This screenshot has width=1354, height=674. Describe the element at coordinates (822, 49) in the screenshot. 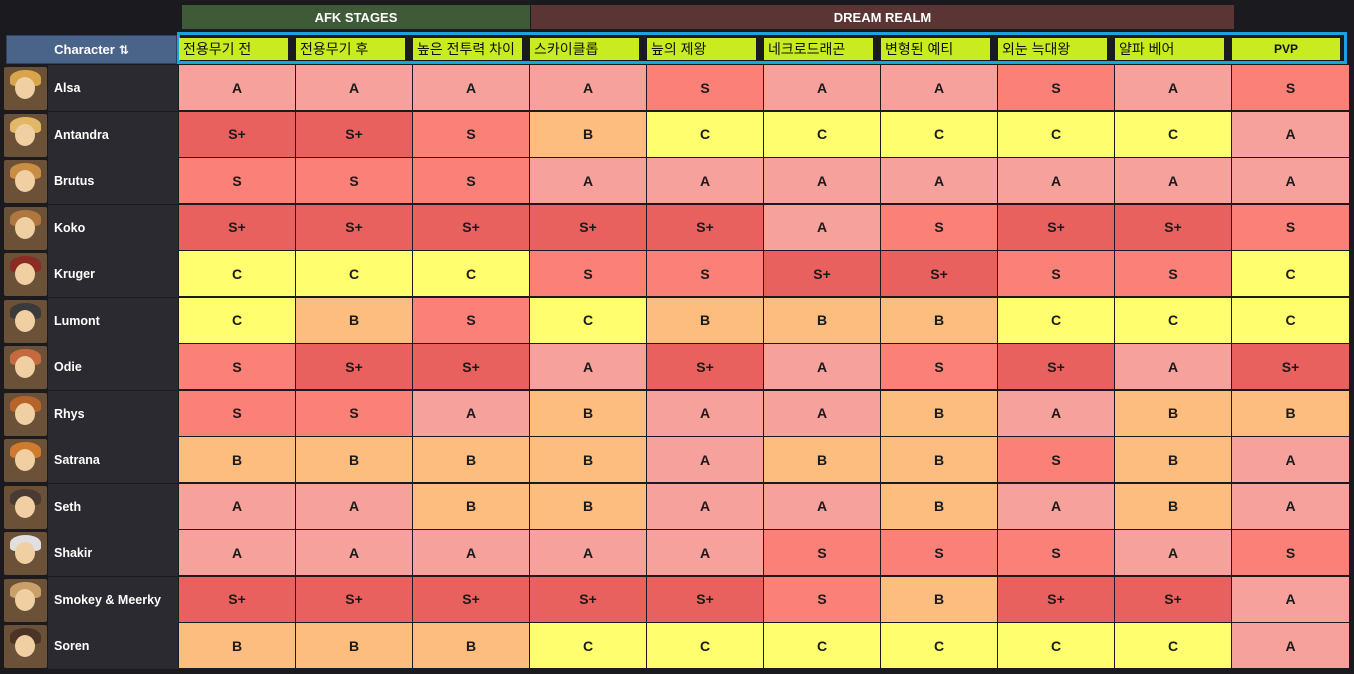

I see `column-header-6: 네크로드래곤` at that location.